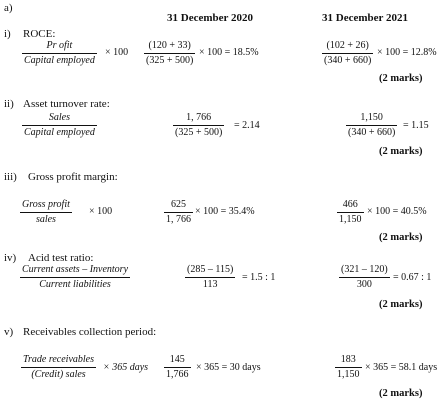 This screenshot has width=442, height=404. Describe the element at coordinates (90, 332) in the screenshot. I see `section-title-5: Receivables collection period:` at that location.